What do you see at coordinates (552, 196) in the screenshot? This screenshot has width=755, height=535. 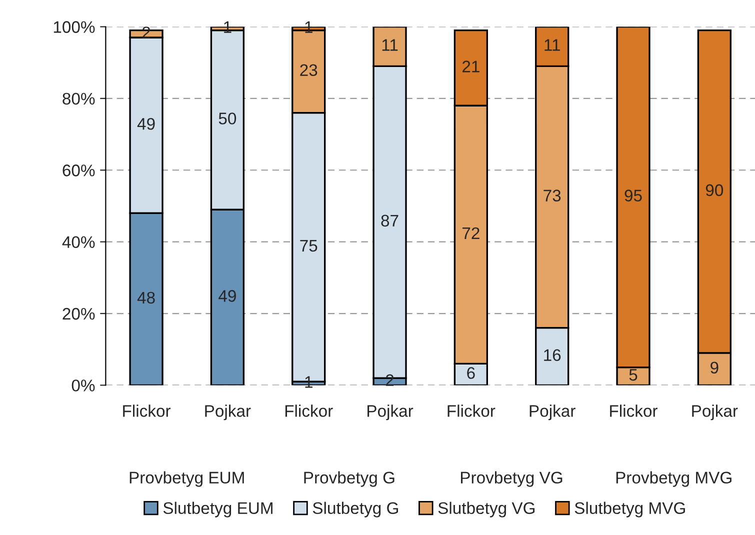 I see `data-label: 73` at bounding box center [552, 196].